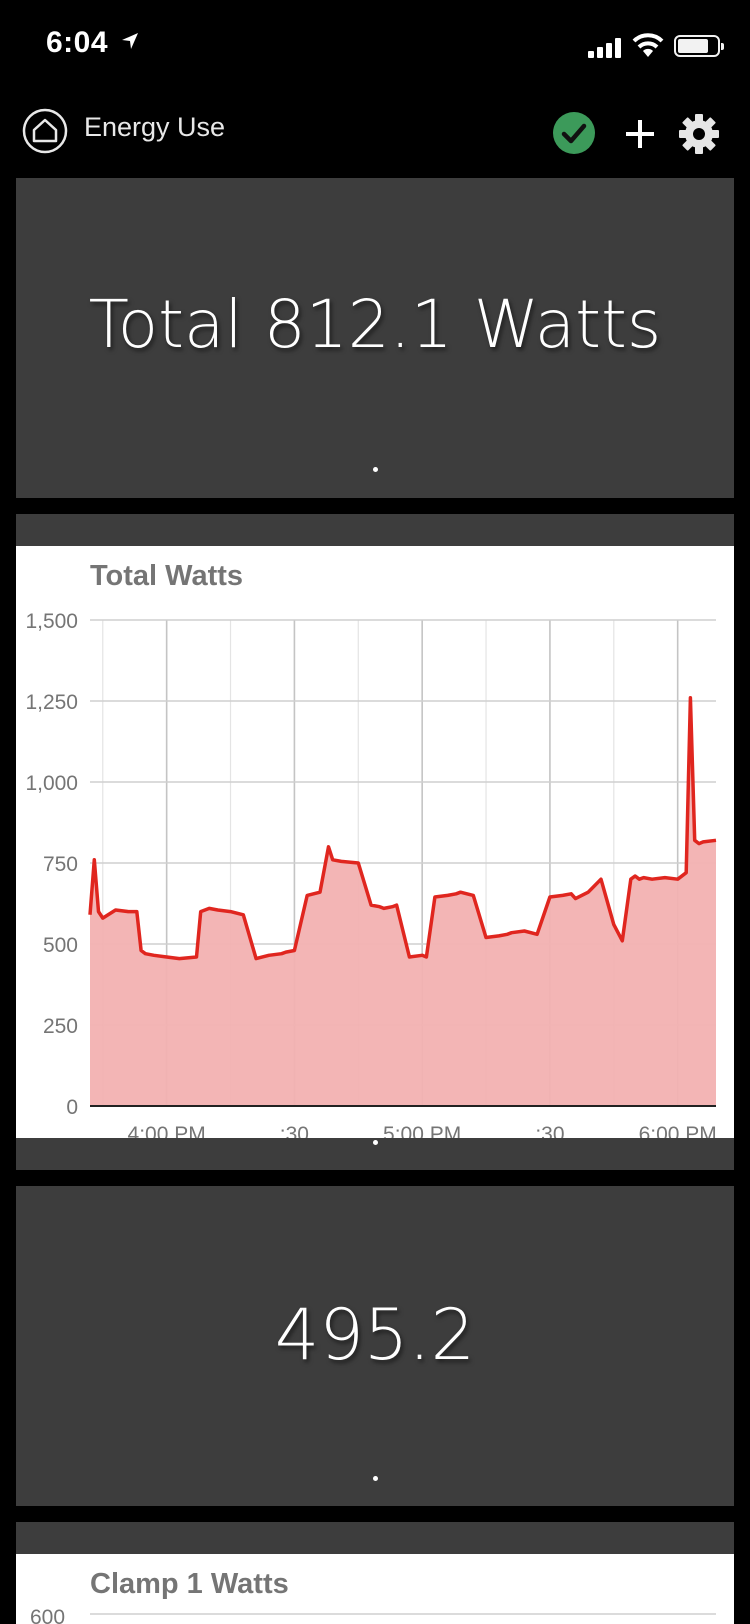 Image resolution: width=750 pixels, height=1624 pixels. What do you see at coordinates (648, 45) in the screenshot?
I see `wifi-icon` at bounding box center [648, 45].